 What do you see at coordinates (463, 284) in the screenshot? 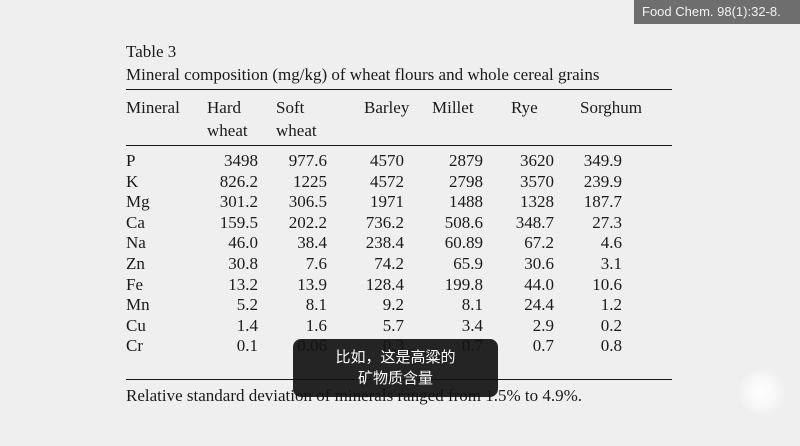
I see `value-cell: 199.8` at bounding box center [463, 284].